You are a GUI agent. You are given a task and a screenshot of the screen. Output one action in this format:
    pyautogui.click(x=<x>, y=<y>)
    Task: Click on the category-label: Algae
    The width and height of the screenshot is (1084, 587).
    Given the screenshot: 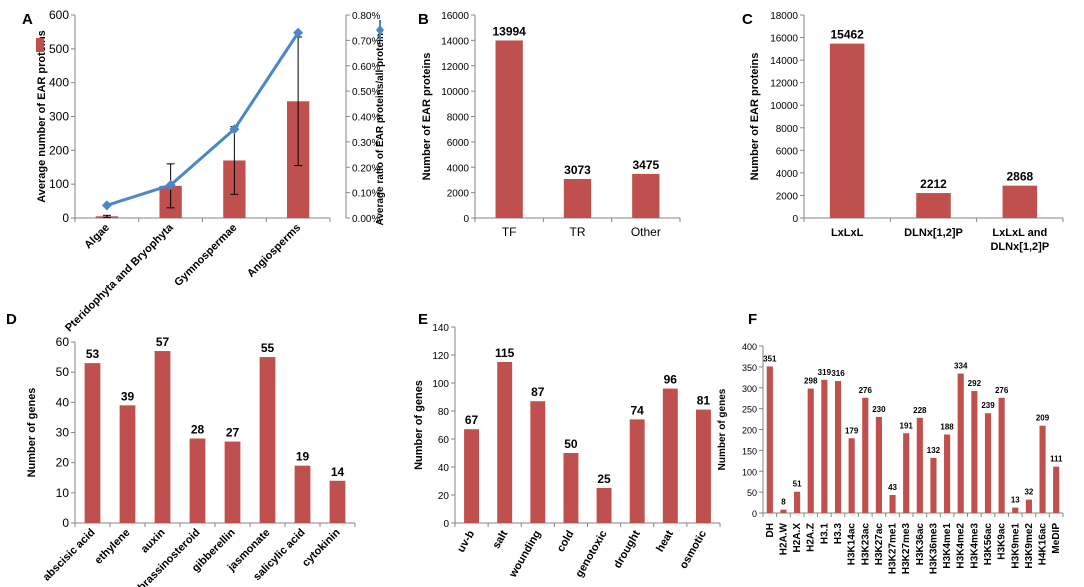 What is the action you would take?
    pyautogui.click(x=97, y=237)
    